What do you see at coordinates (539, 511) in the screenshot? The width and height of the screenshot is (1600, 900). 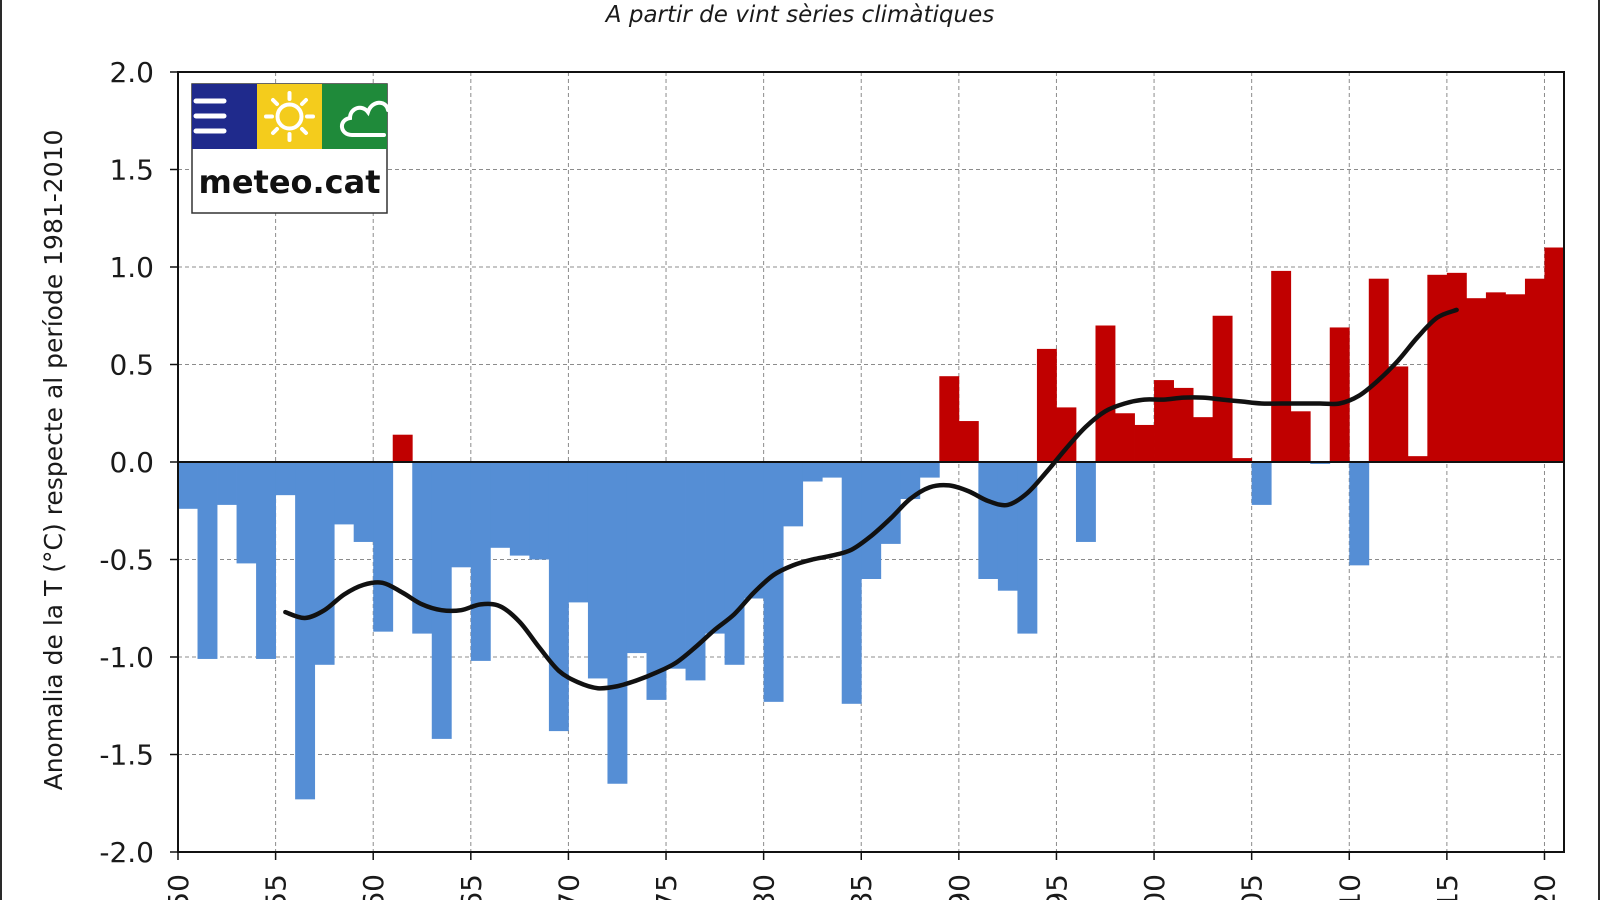 I see `bar-1968` at bounding box center [539, 511].